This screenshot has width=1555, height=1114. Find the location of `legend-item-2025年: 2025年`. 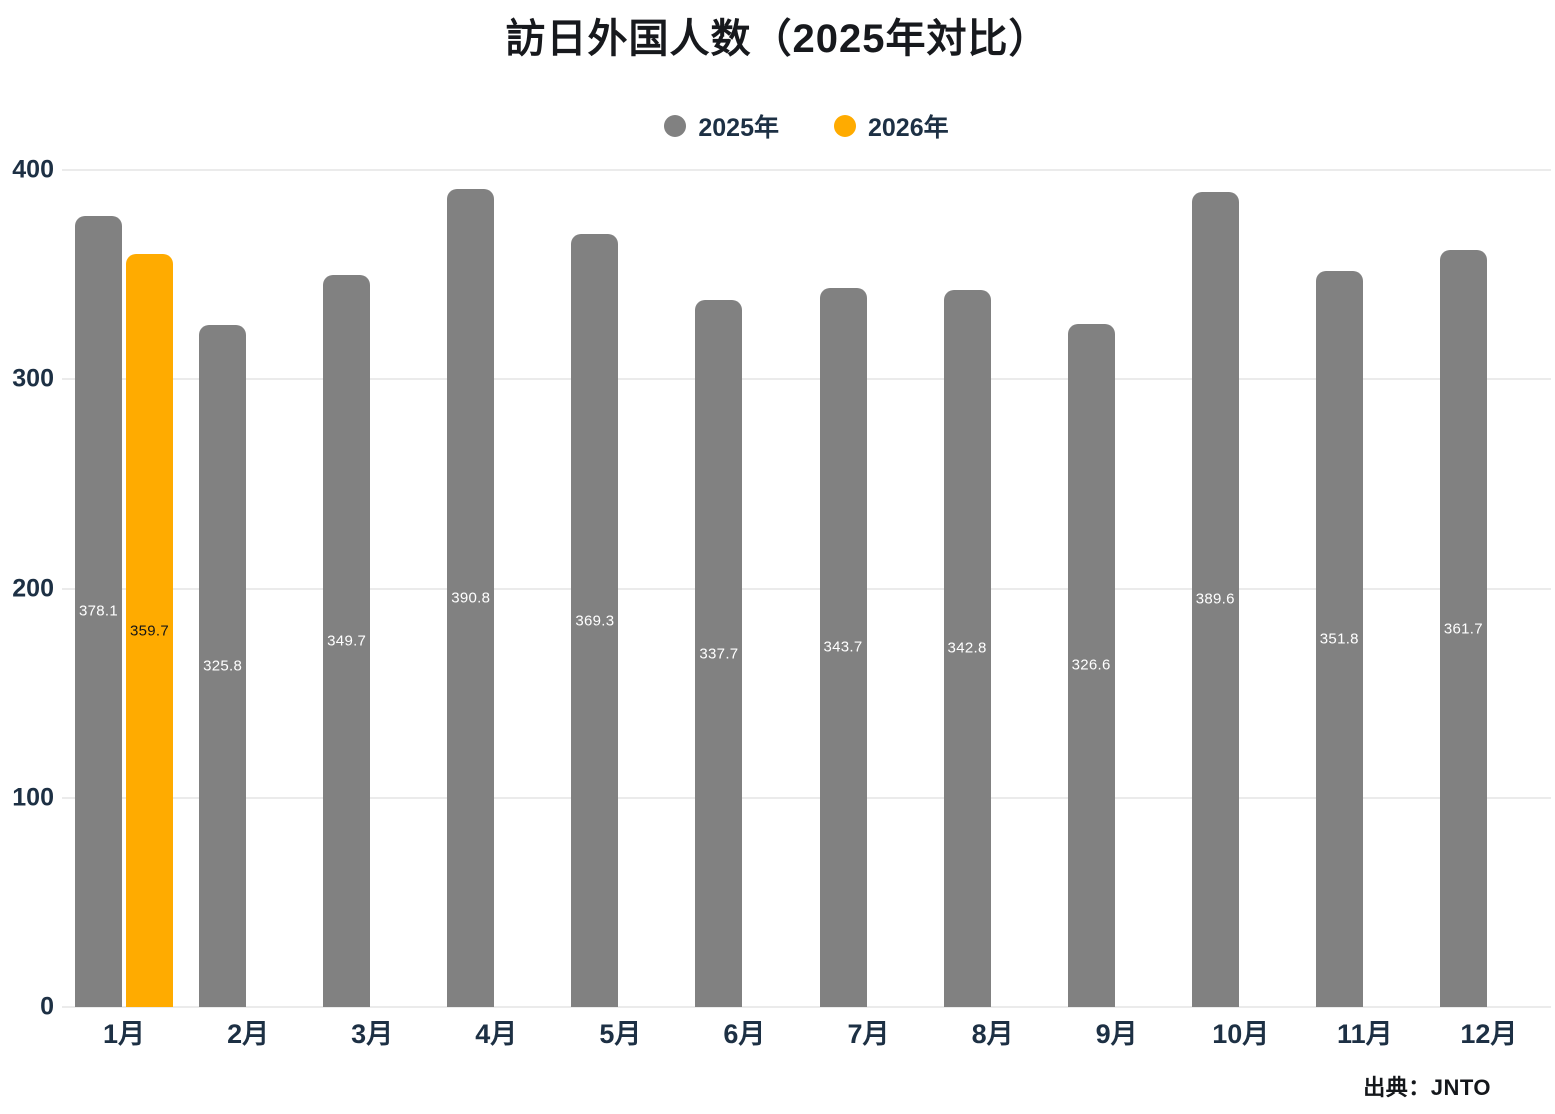

legend-item-2025年: 2025年 is located at coordinates (721, 126).